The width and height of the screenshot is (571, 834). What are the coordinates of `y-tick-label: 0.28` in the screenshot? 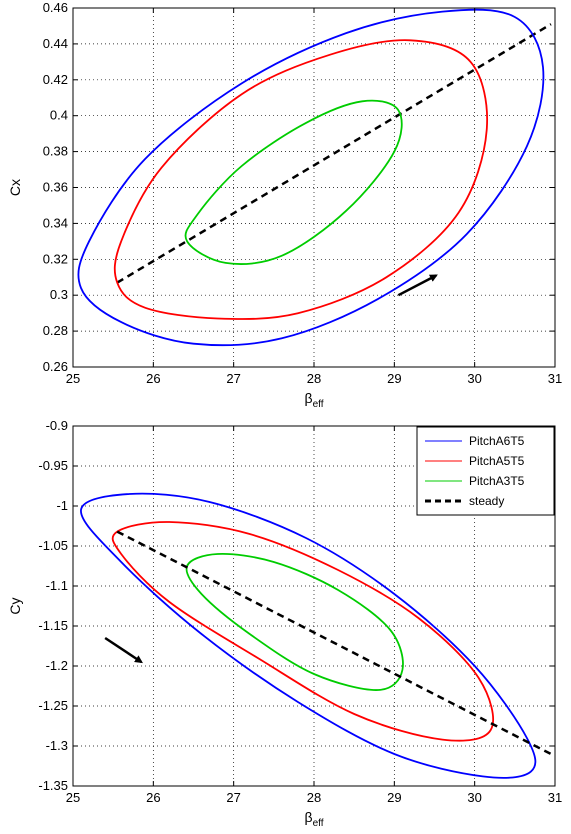 It's located at (55, 330).